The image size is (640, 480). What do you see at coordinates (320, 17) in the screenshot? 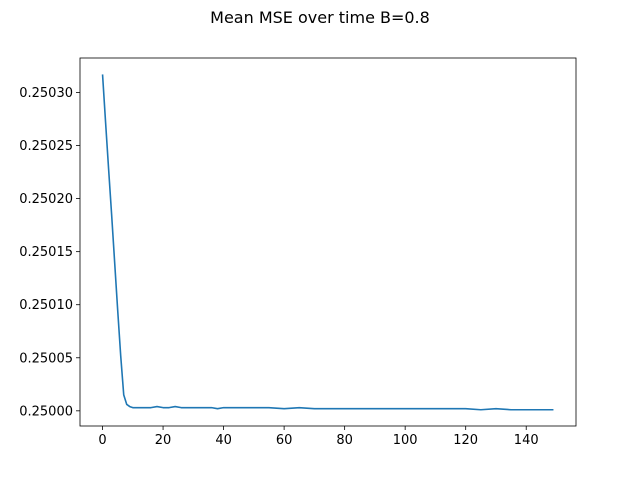
I see `chart-title: Mean MSE over time B=0.8` at bounding box center [320, 17].